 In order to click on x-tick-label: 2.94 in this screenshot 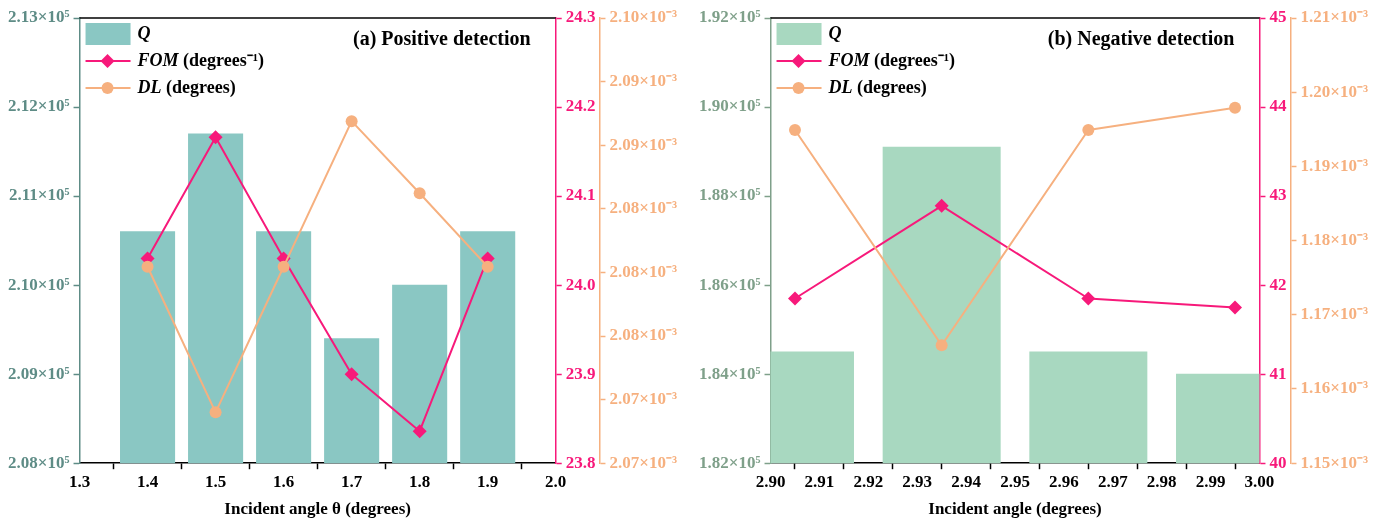, I will do `click(966, 481)`.